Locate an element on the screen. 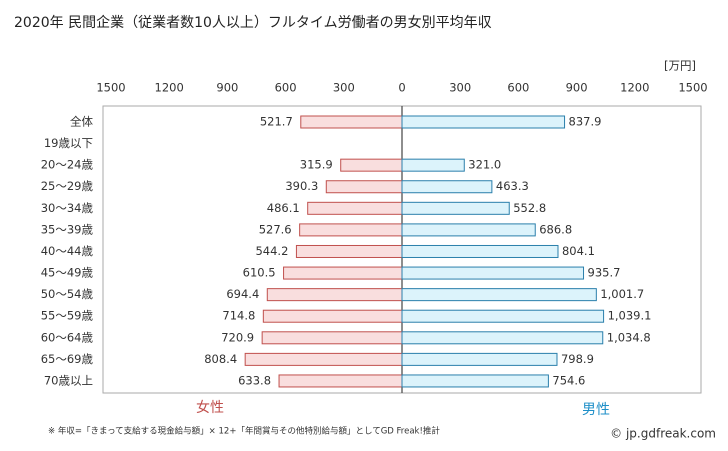 Image resolution: width=728 pixels, height=451 pixels. category-label: 25～29歳 is located at coordinates (67, 186).